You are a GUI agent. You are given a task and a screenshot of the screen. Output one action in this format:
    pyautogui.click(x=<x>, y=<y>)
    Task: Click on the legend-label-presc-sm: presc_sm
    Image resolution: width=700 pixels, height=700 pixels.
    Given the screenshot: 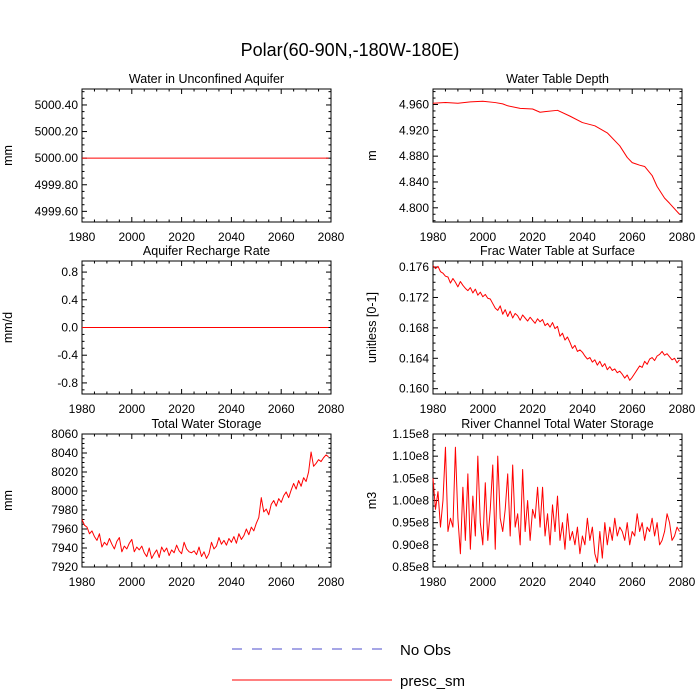 What is the action you would take?
    pyautogui.click(x=432, y=681)
    